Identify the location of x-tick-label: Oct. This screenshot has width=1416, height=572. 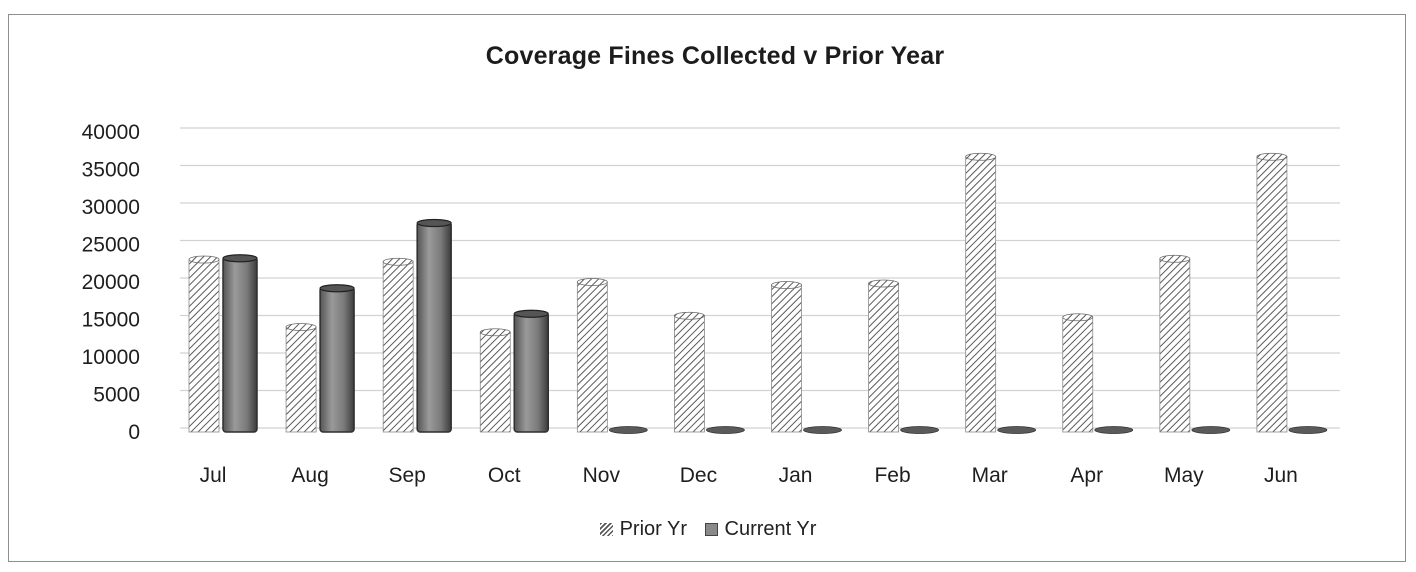
(504, 475).